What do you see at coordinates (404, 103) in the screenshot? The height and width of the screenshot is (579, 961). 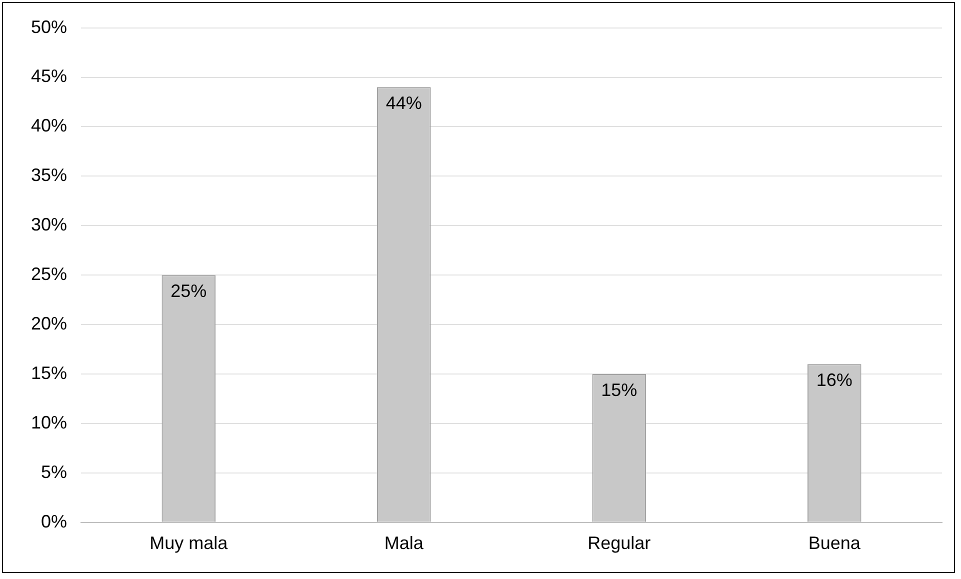 I see `data-label: 44%` at bounding box center [404, 103].